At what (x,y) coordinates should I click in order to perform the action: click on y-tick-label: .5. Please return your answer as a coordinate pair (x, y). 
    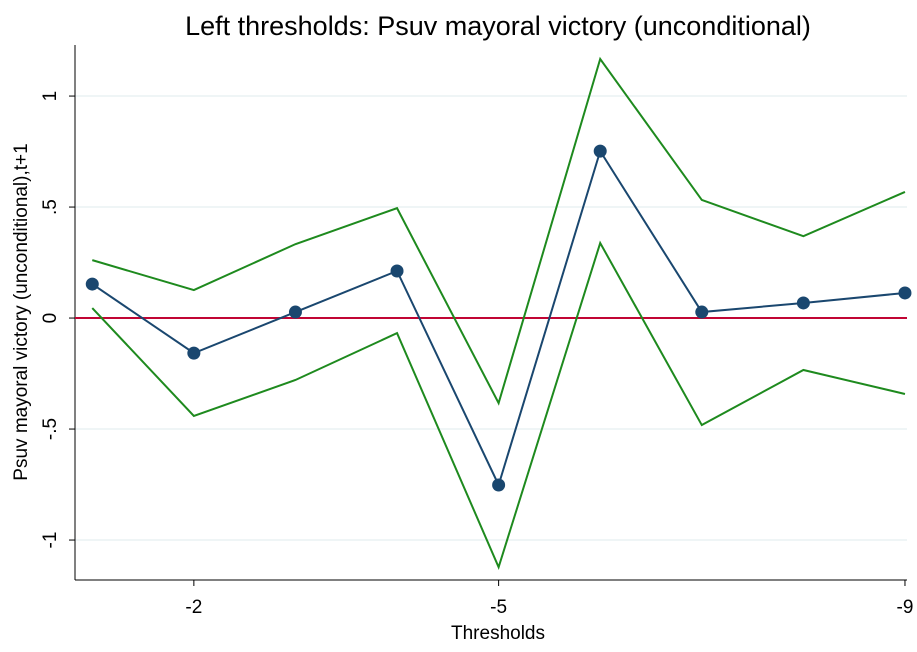
    Looking at the image, I should click on (50, 207).